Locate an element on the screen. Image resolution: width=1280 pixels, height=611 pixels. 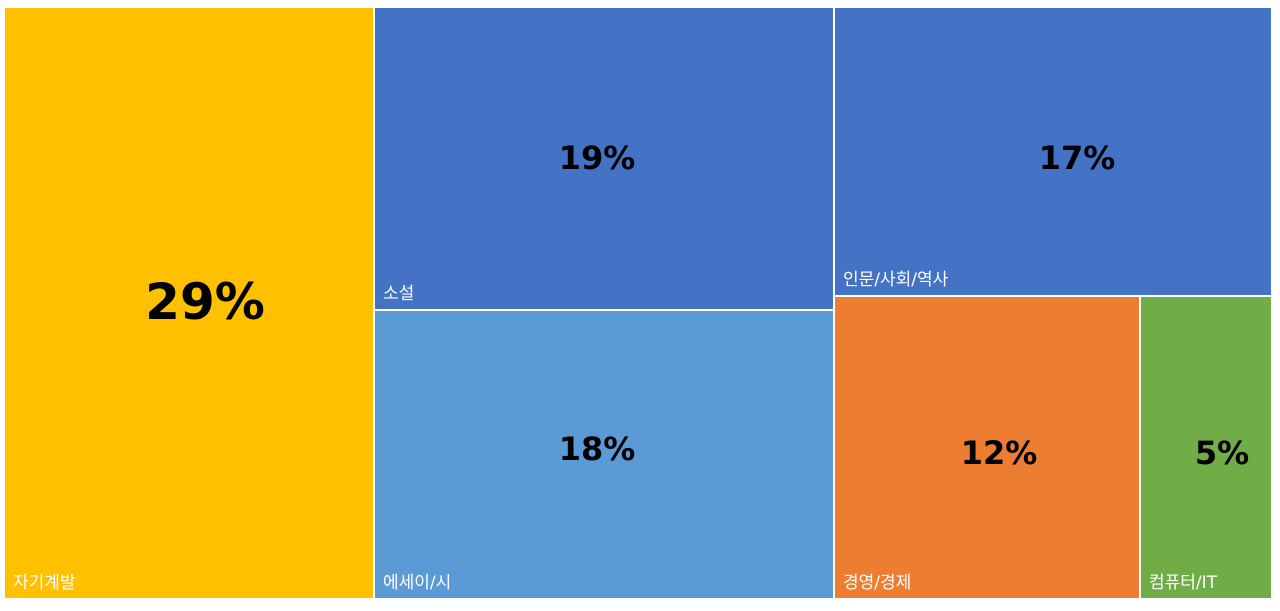
category-label: 경영/경제 is located at coordinates (877, 583).